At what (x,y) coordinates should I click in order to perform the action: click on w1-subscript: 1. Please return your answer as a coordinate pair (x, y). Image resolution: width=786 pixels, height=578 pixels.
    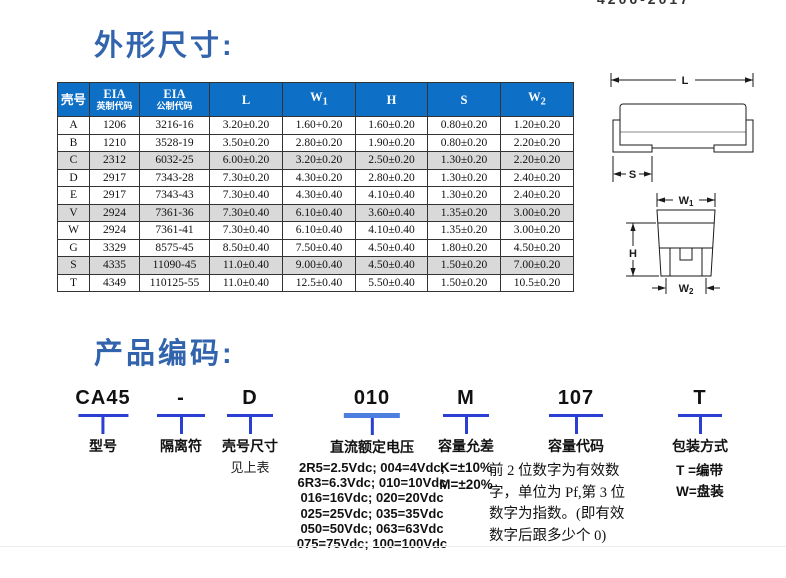
    Looking at the image, I should click on (325, 102).